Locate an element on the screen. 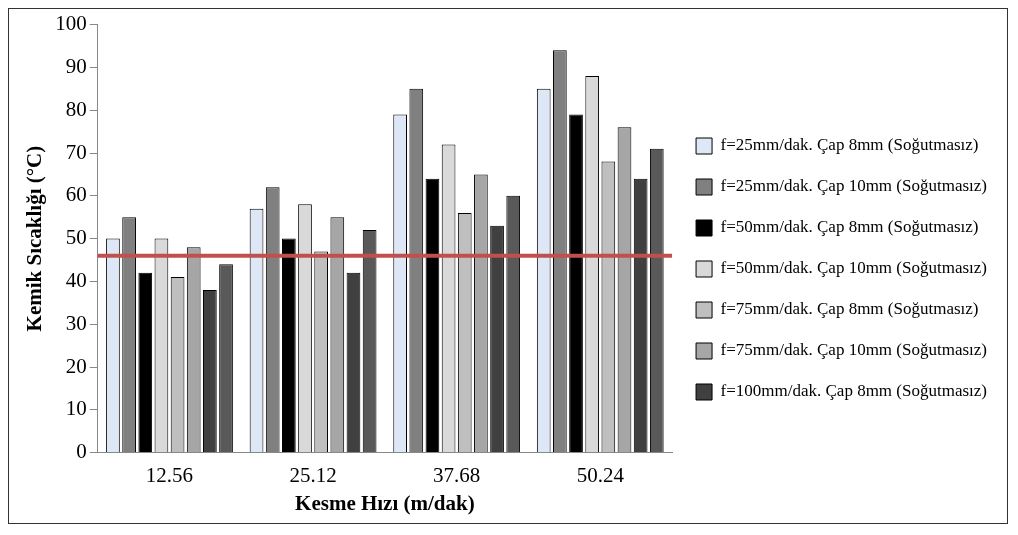 This screenshot has height=535, width=1018. y-tick-label: 50 is located at coordinates (76, 237).